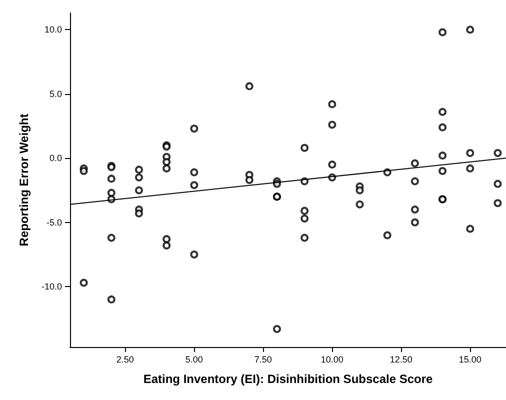 Image resolution: width=506 pixels, height=400 pixels. What do you see at coordinates (54, 222) in the screenshot?
I see `y-tick-label: -5.0` at bounding box center [54, 222].